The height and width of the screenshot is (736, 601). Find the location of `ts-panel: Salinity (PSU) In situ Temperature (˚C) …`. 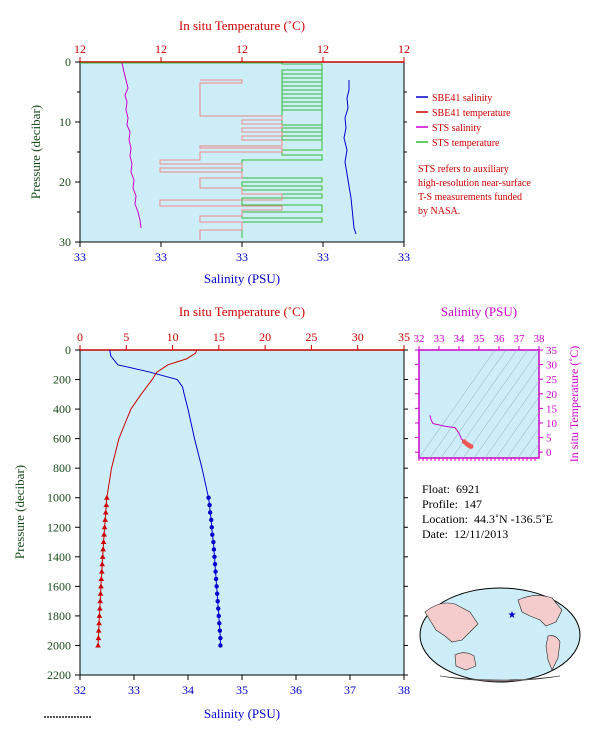

ts-panel: Salinity (PSU) In situ Temperature (˚C) … is located at coordinates (498, 383).